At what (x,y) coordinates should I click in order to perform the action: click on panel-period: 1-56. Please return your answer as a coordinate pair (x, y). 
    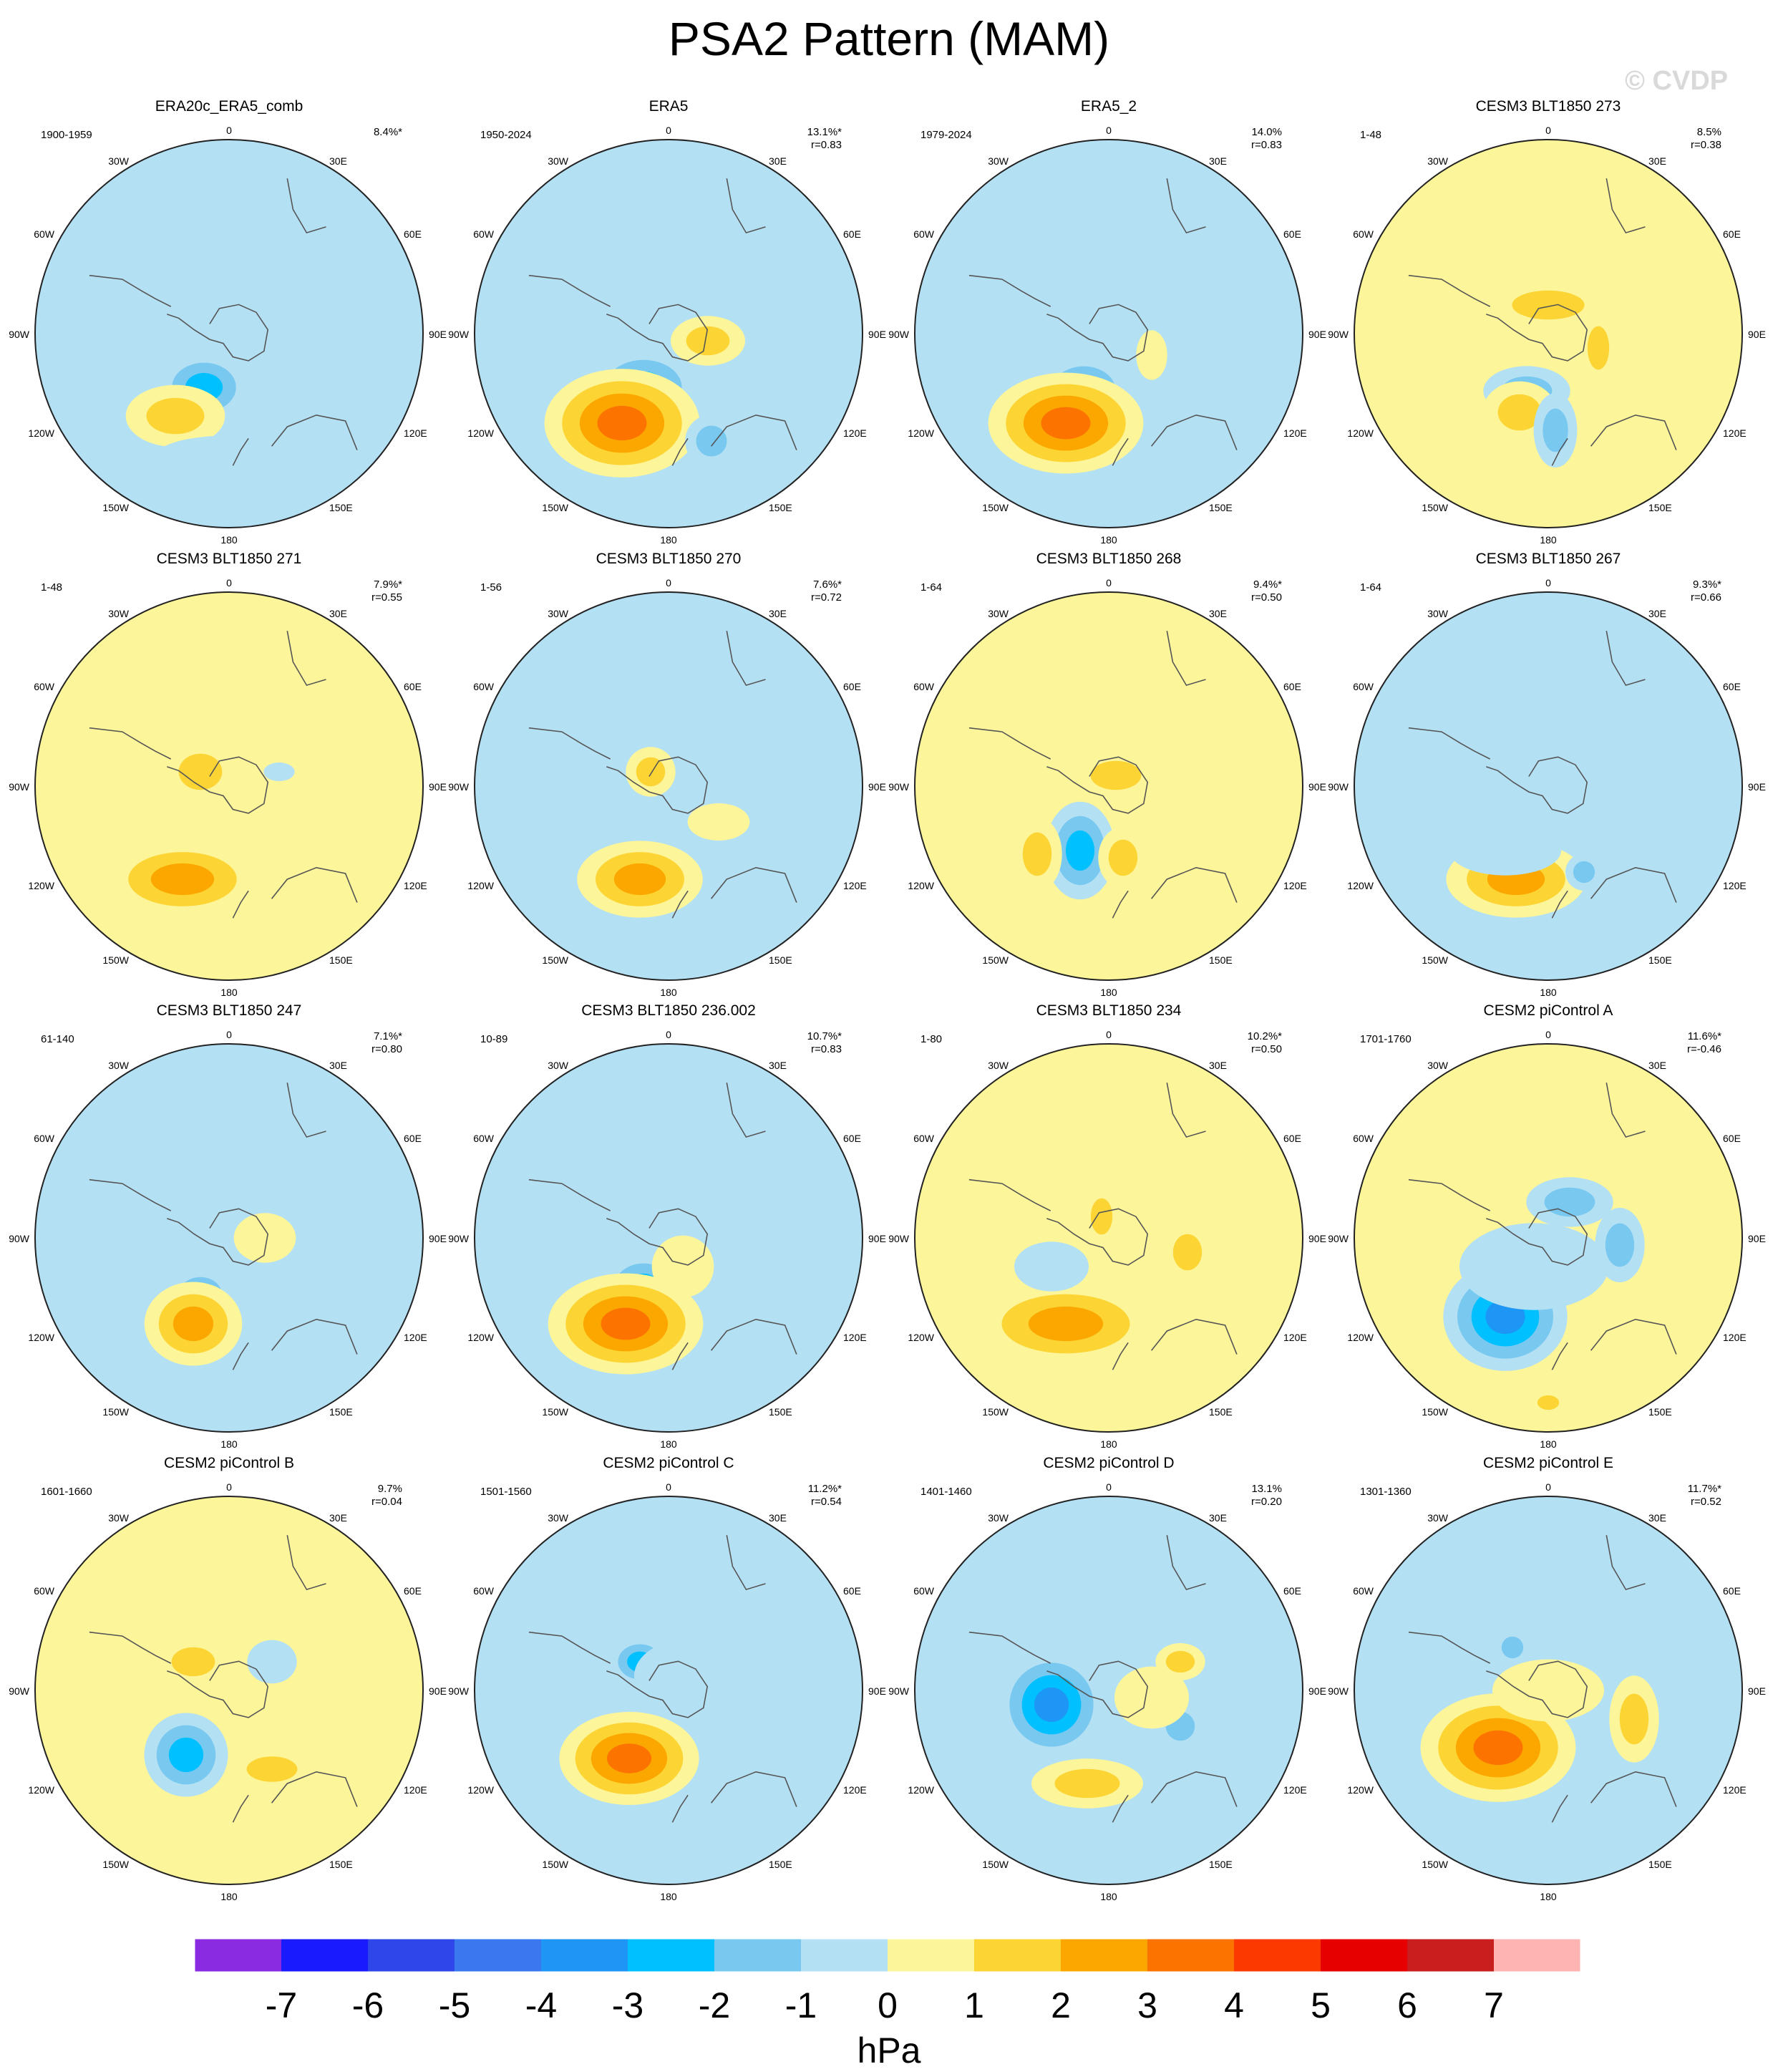
    Looking at the image, I should click on (491, 587).